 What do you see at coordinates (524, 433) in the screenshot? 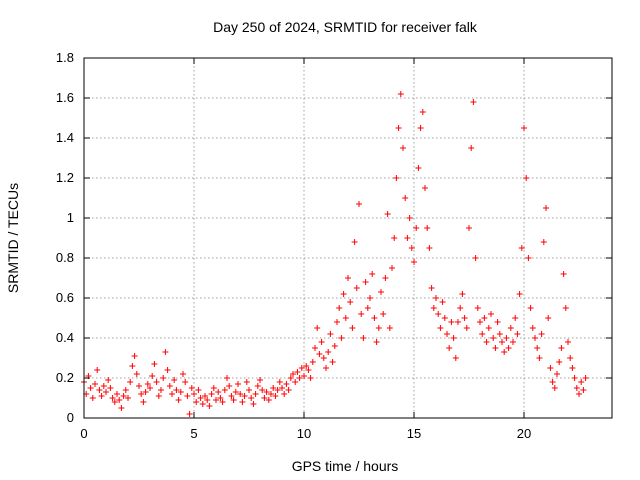
I see `x-tick-label: 20` at bounding box center [524, 433].